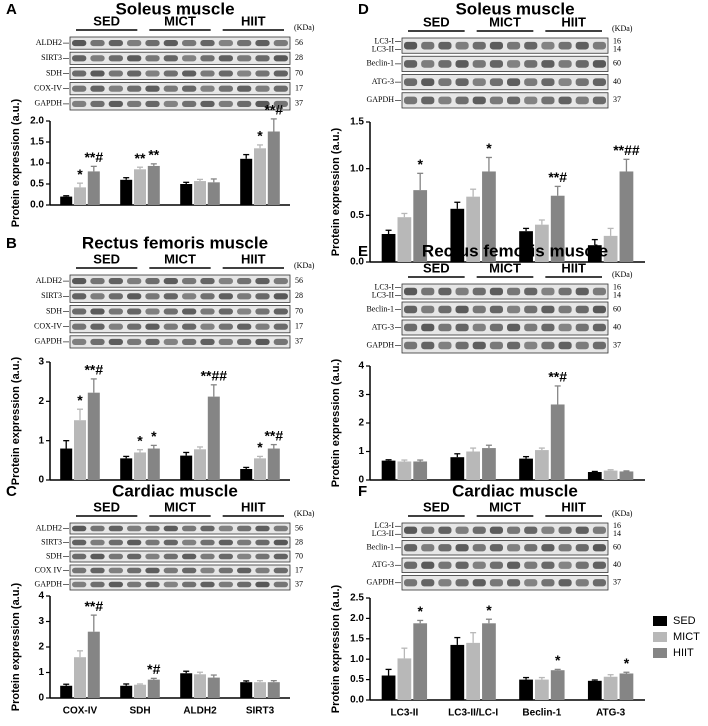 Image resolution: width=708 pixels, height=726 pixels. I want to click on blot-label: LC3-II, so click(383, 48).